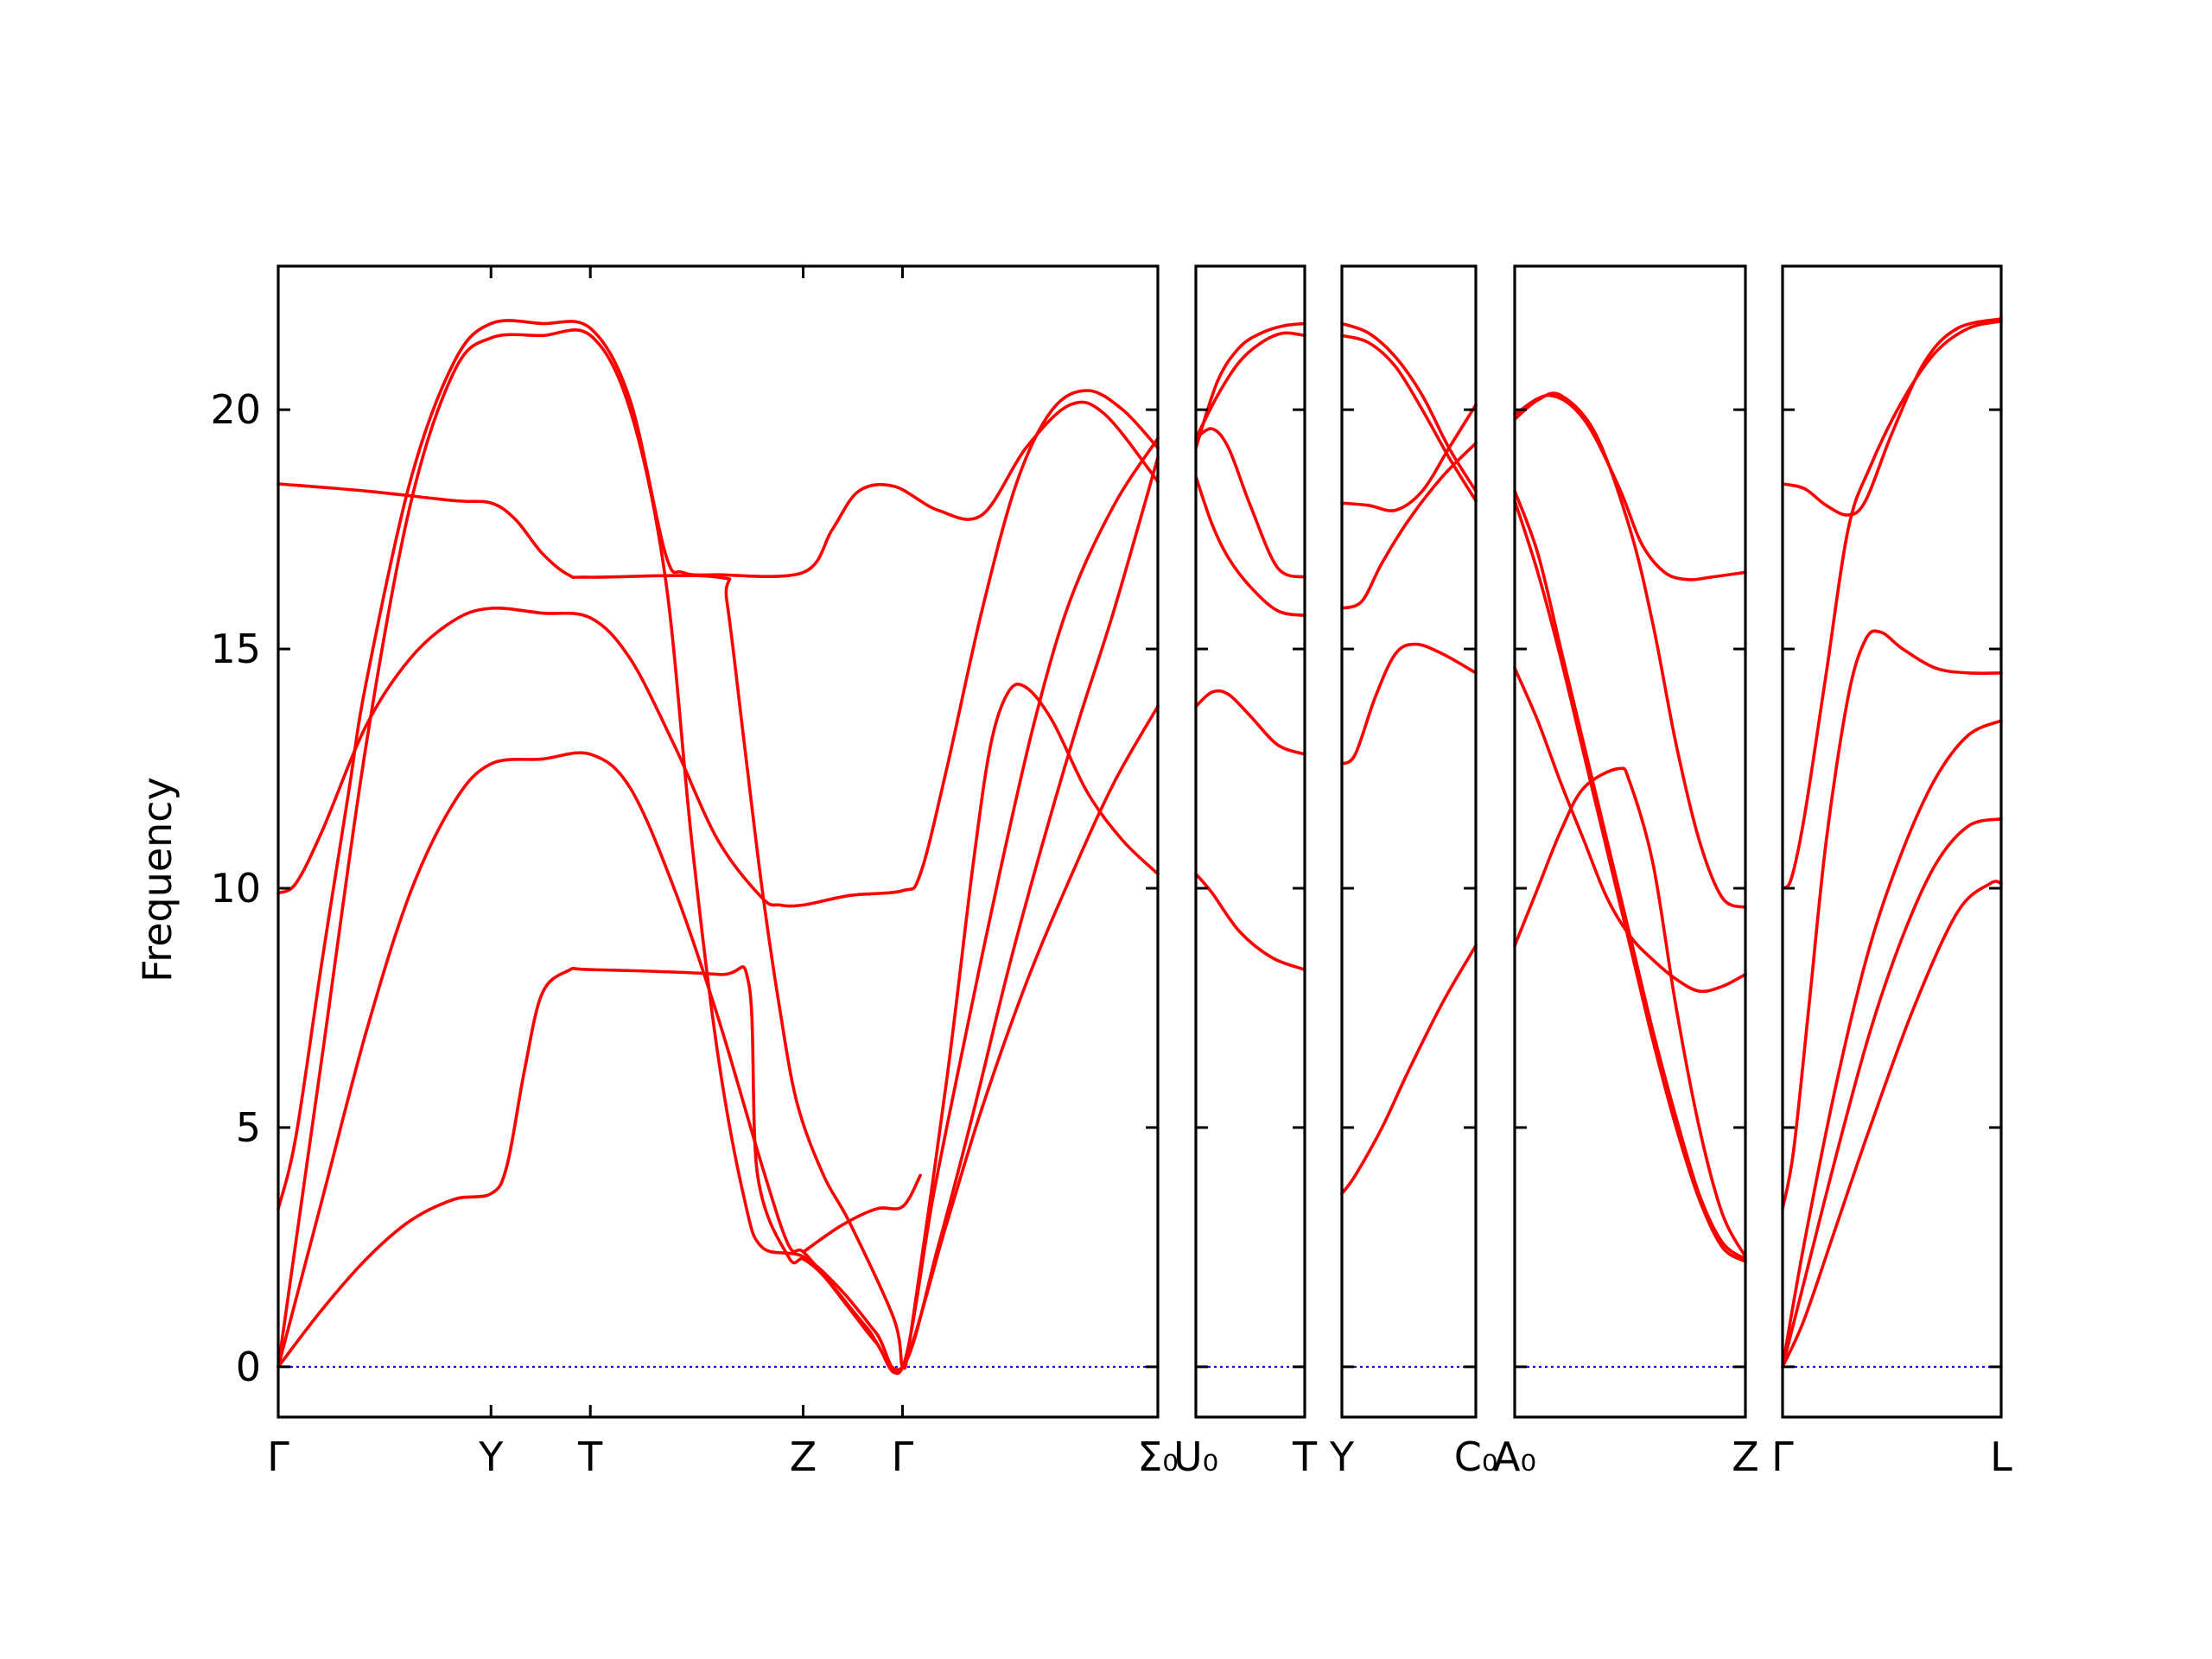 The image size is (2212, 1659). Describe the element at coordinates (235, 888) in the screenshot. I see `y-tick-label: 10` at that location.